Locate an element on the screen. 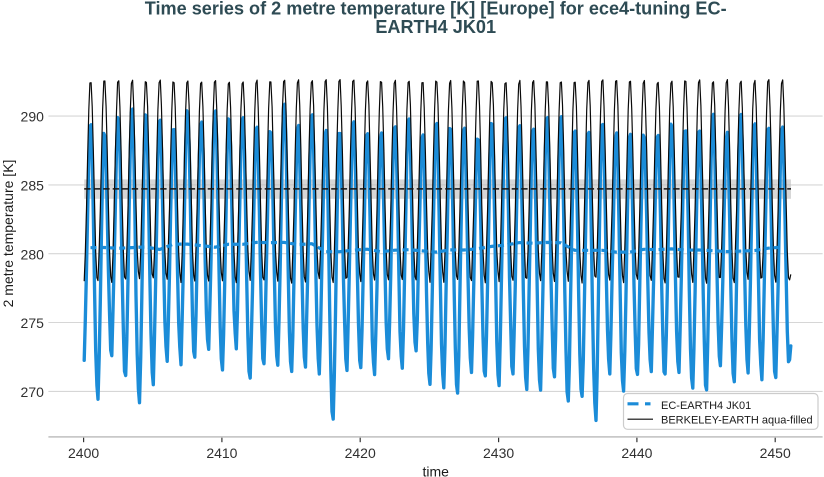 Image resolution: width=824 pixels, height=477 pixels. svg-text: time is located at coordinates (435, 470).